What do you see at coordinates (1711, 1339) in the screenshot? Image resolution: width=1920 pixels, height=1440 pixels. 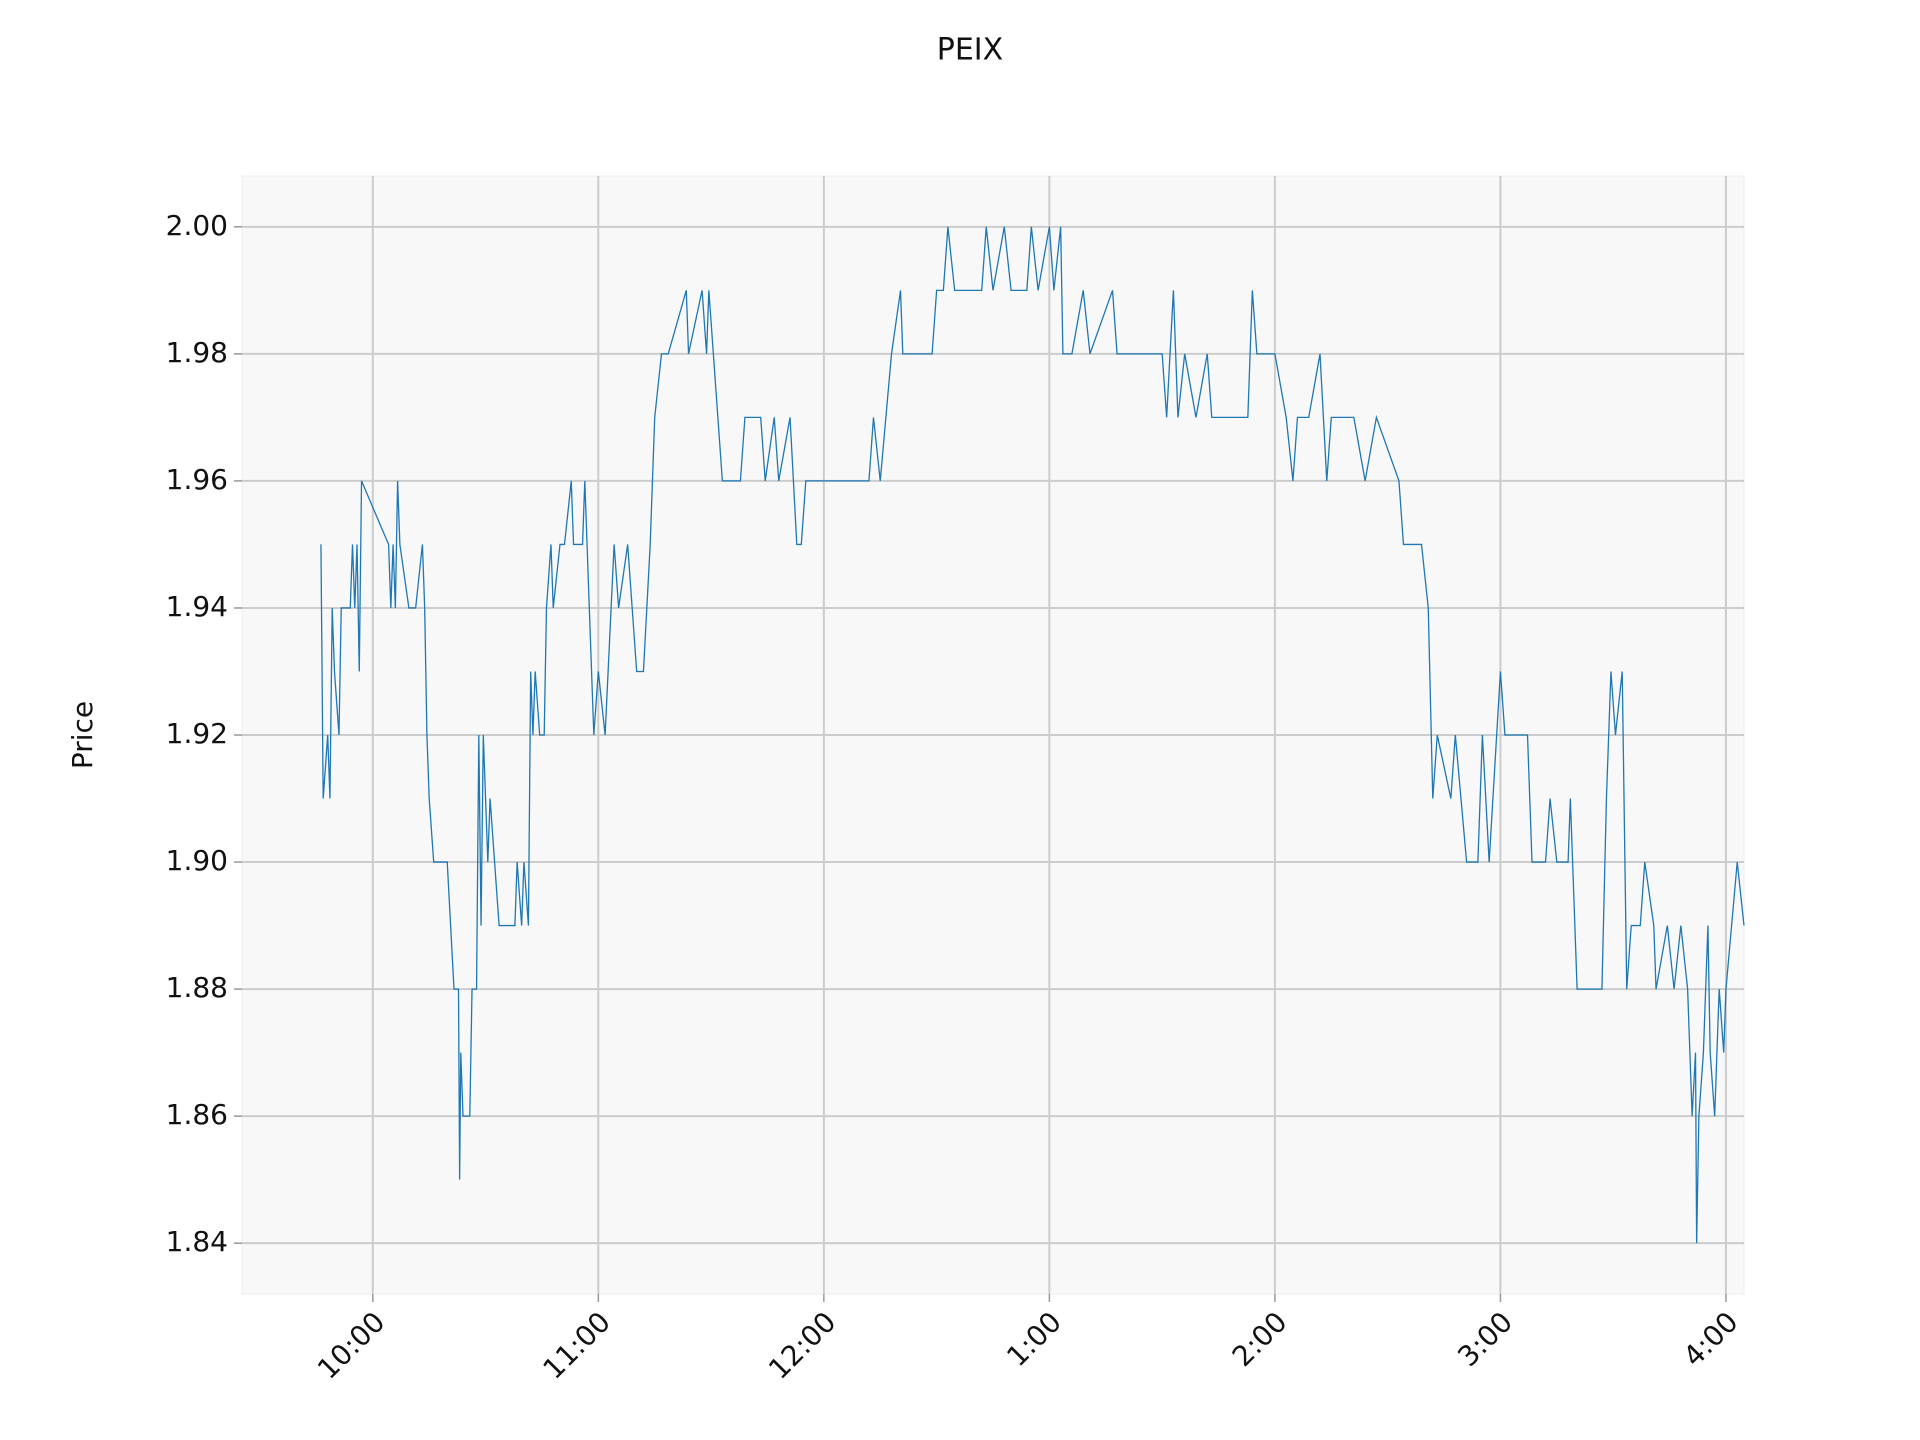 I see `x-tick-label: 4:00` at bounding box center [1711, 1339].